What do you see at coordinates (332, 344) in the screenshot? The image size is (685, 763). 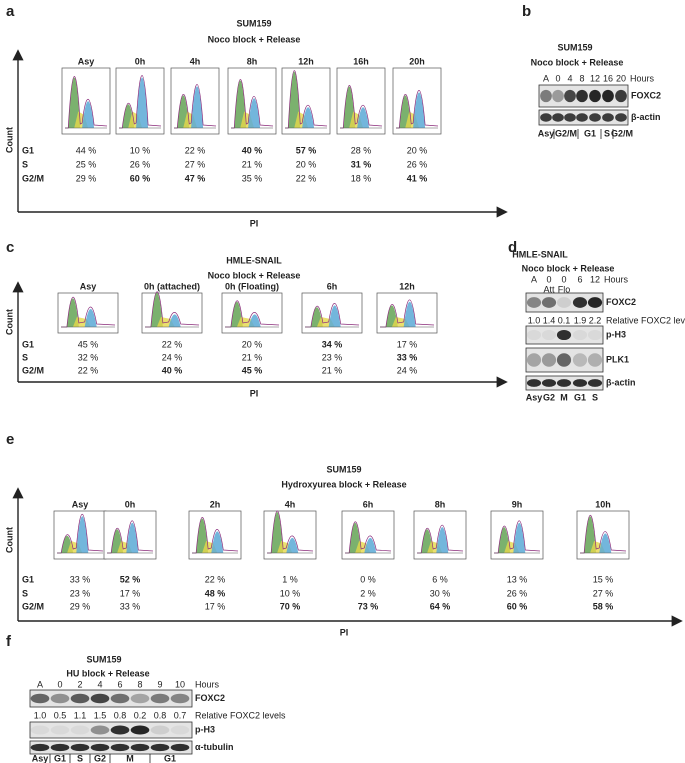 I see `percentage: 34 %` at bounding box center [332, 344].